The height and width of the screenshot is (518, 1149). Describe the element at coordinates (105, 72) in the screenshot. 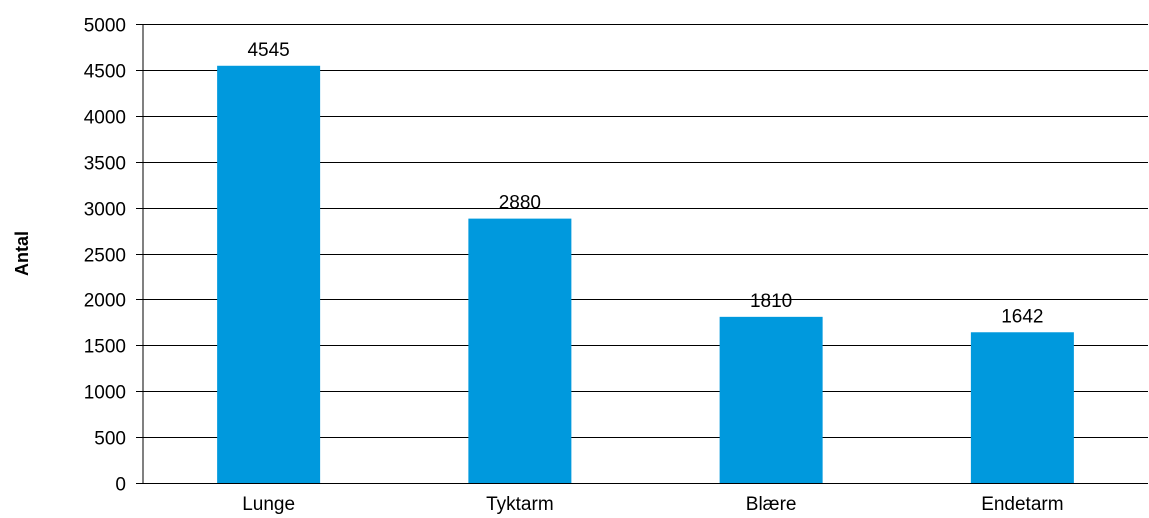

I see `y-tick-label: 4500` at that location.